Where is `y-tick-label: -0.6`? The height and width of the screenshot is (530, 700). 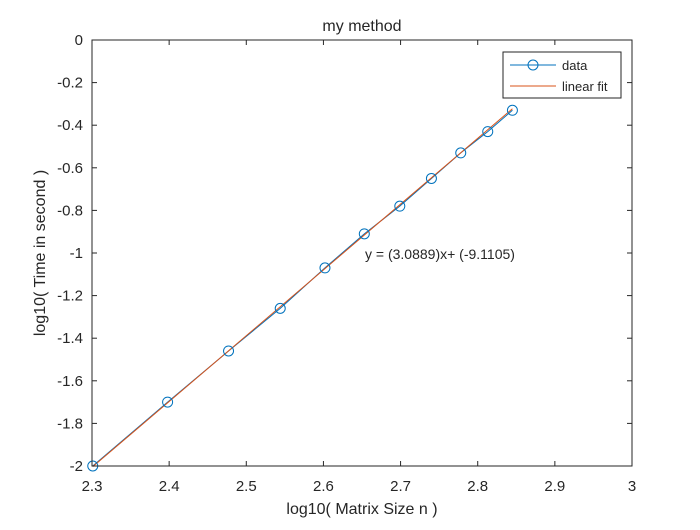
y-tick-label: -0.6 is located at coordinates (70, 168).